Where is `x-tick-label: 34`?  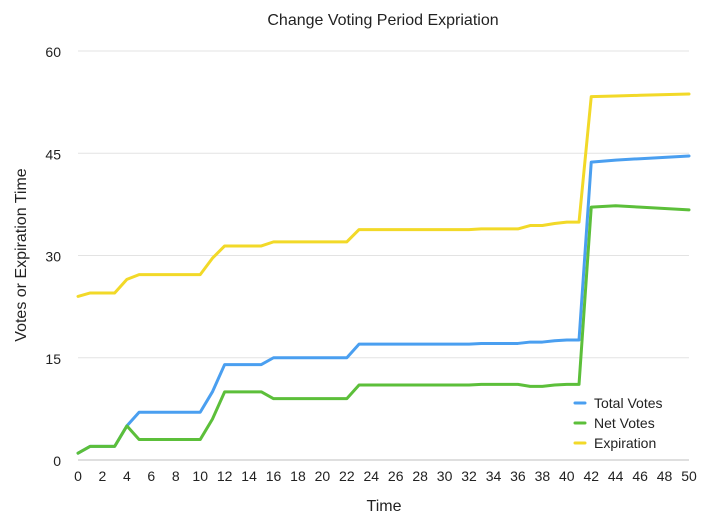 x-tick-label: 34 is located at coordinates (494, 476).